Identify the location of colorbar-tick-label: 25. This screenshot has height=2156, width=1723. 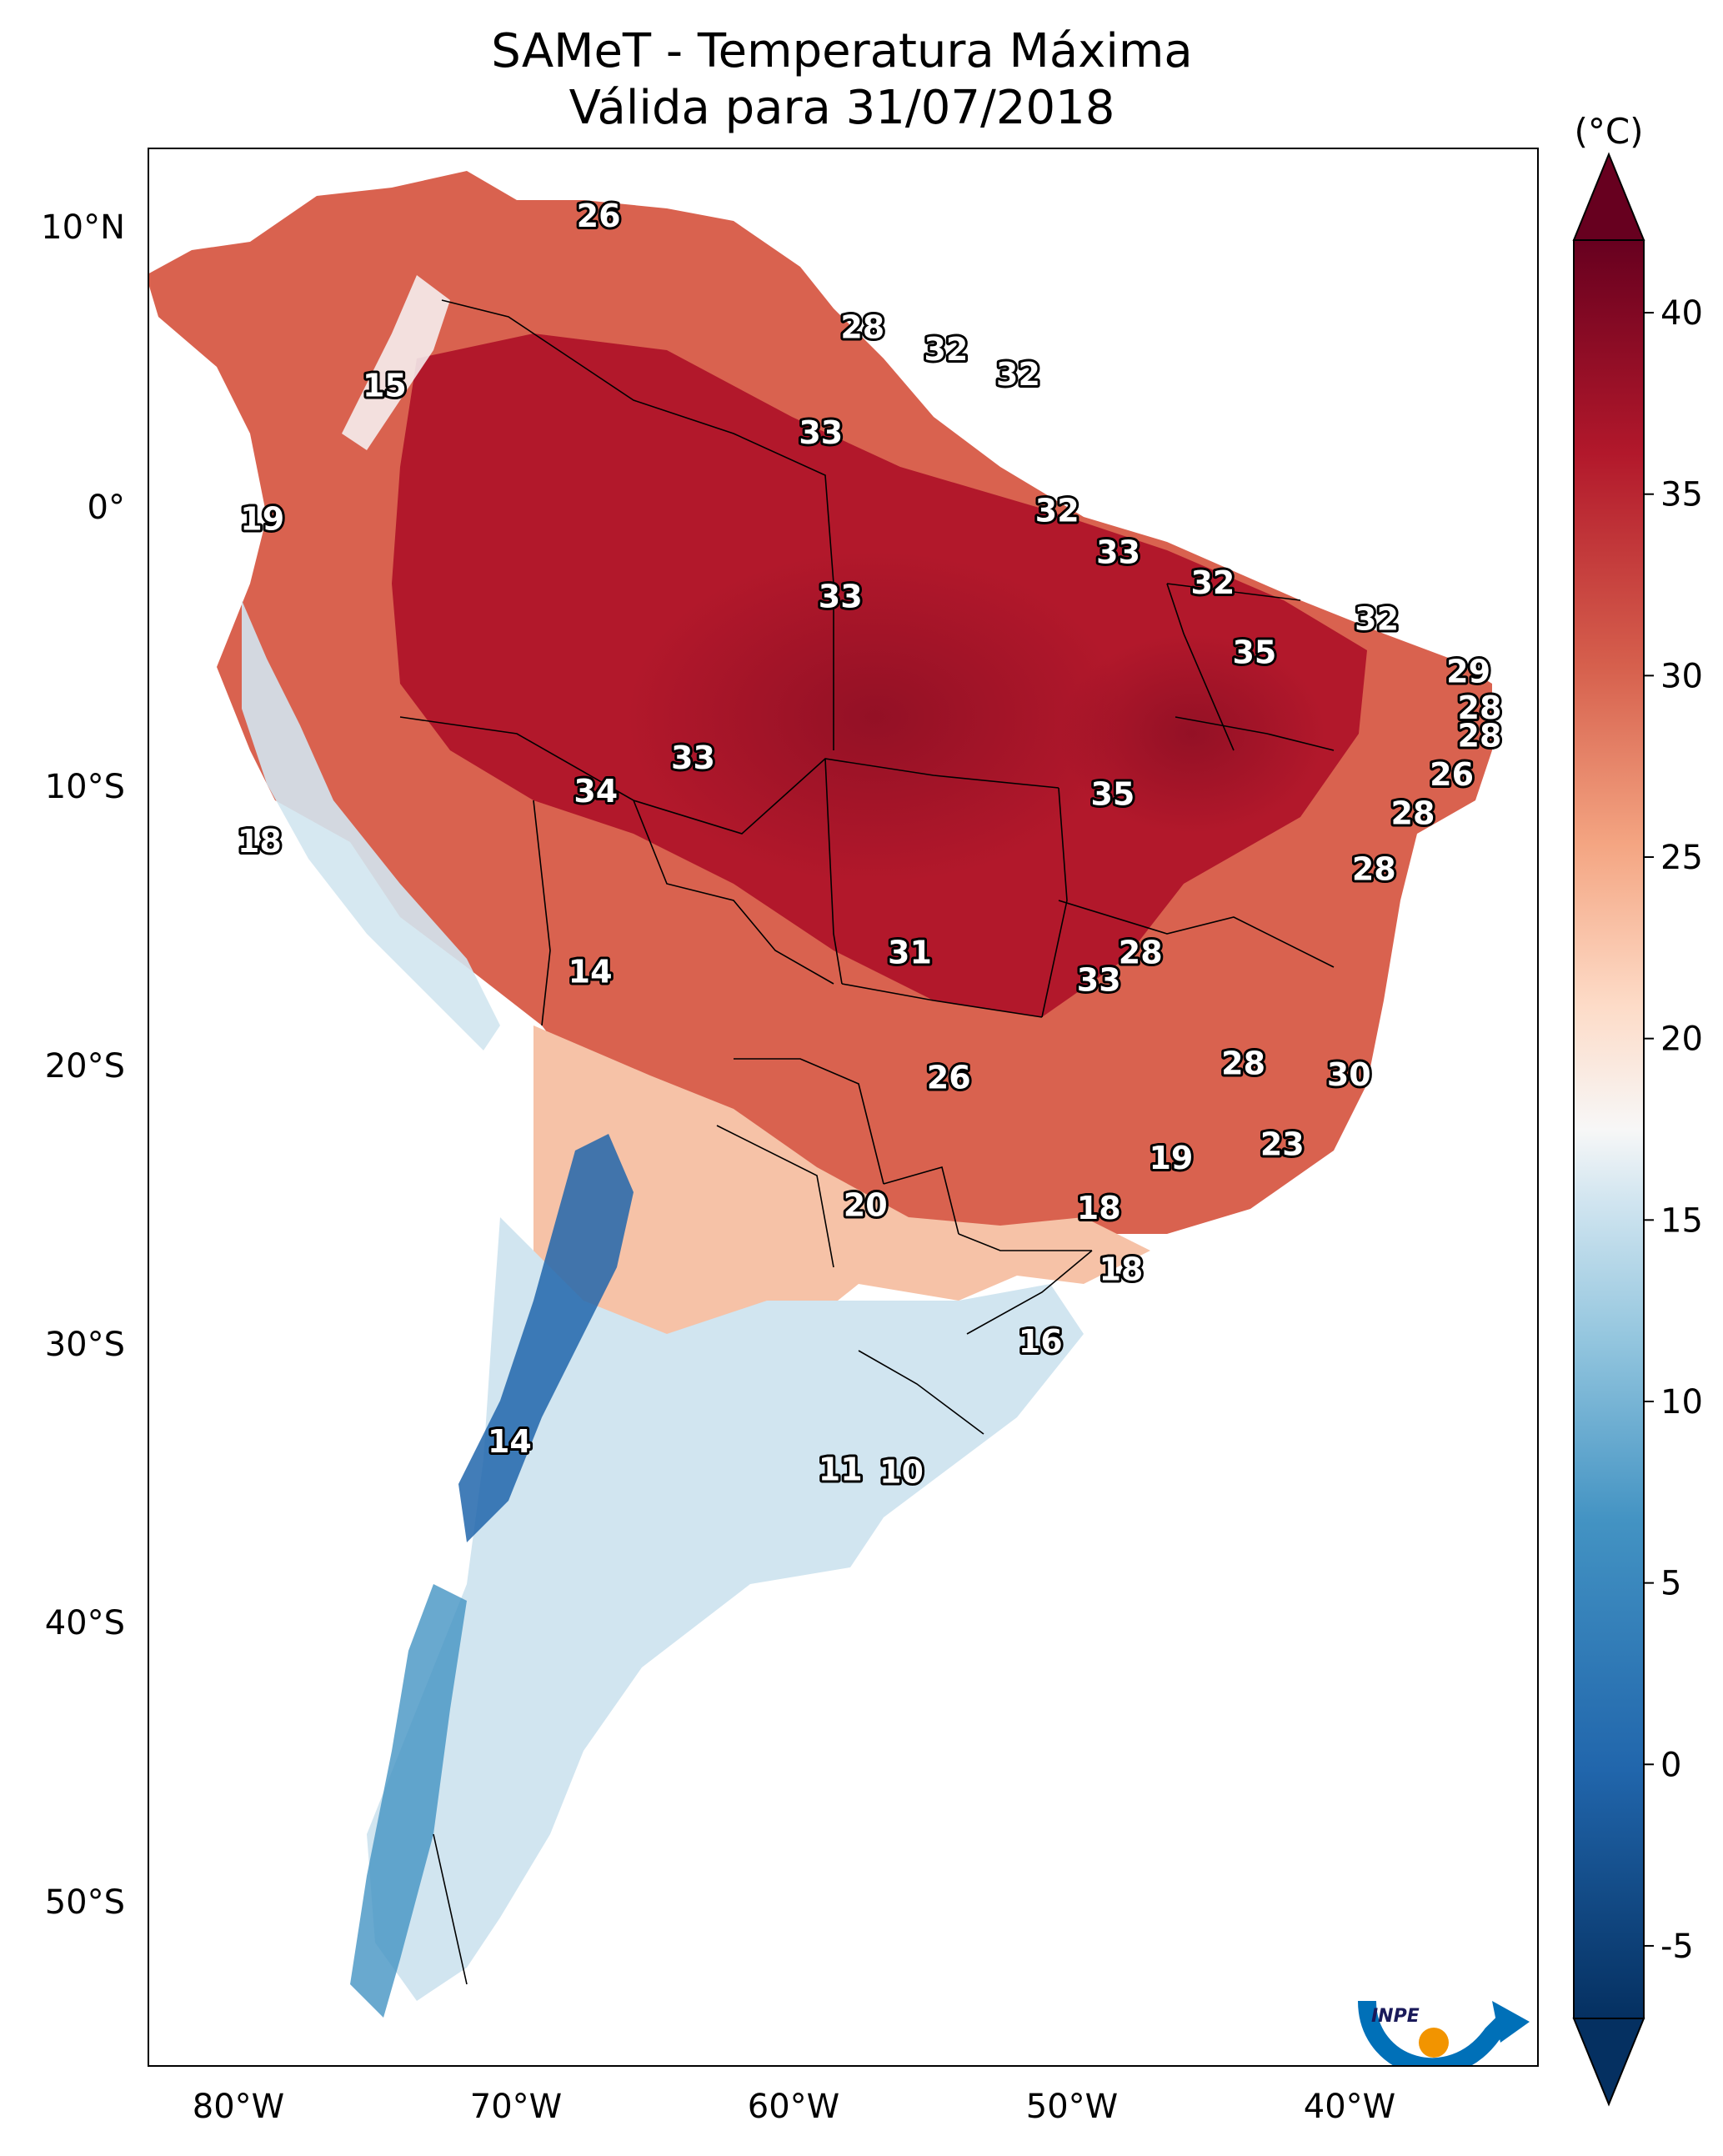
(1682, 858).